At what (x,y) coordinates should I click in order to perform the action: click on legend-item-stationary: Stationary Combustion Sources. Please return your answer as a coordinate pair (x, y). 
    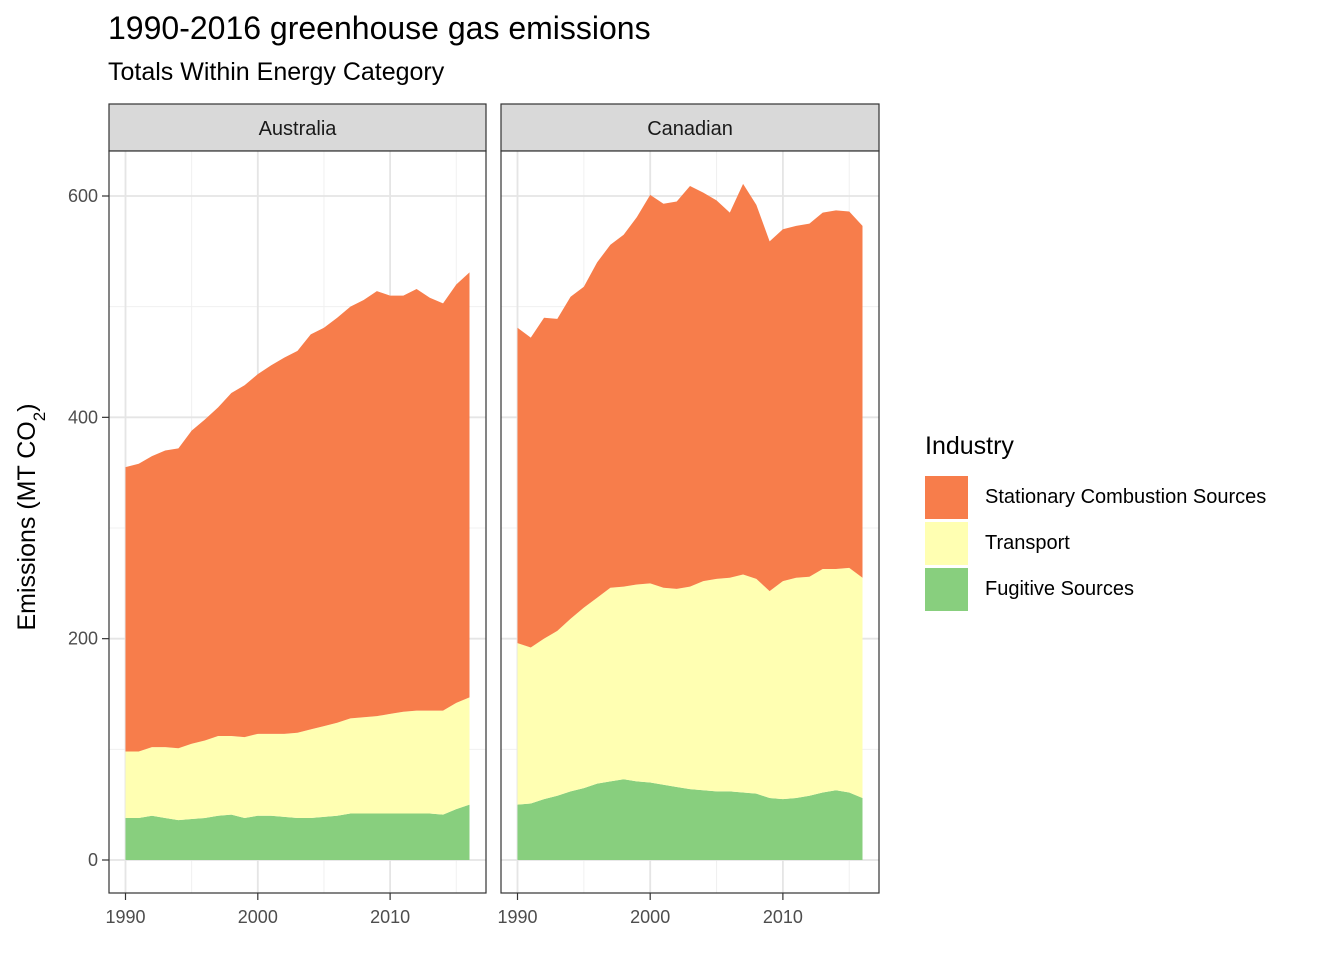
    Looking at the image, I should click on (1130, 498).